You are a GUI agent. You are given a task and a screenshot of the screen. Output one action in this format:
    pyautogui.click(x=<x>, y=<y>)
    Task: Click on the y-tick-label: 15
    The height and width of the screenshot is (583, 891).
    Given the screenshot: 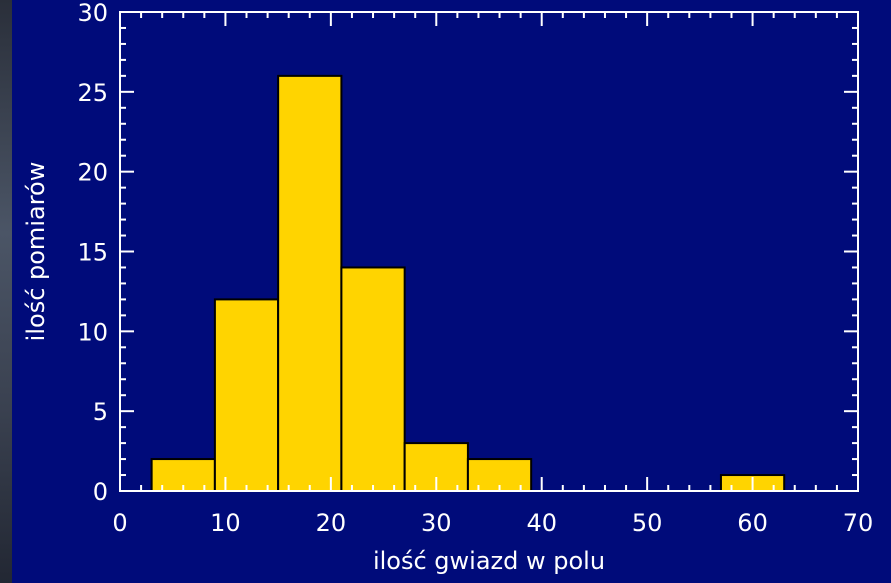 What is the action you would take?
    pyautogui.click(x=92, y=253)
    